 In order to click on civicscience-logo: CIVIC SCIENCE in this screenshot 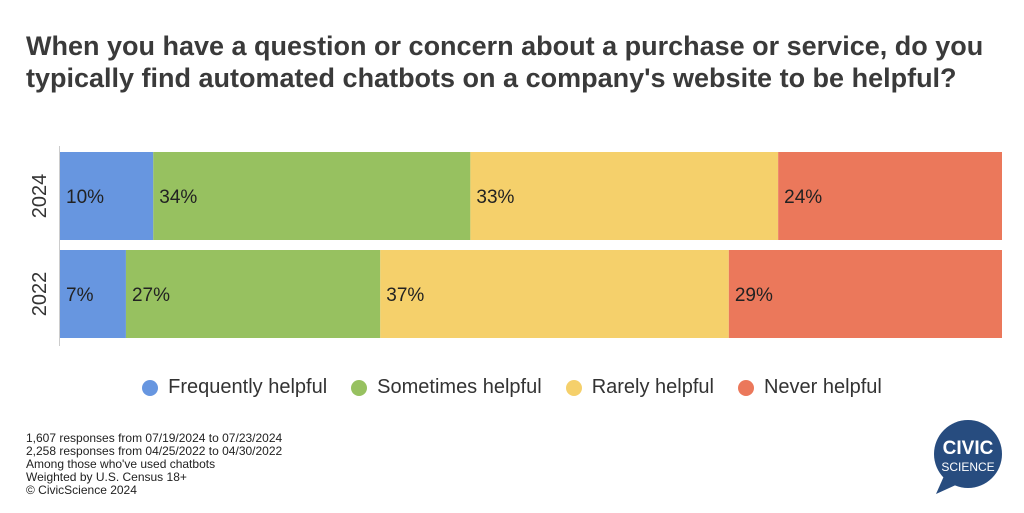, I will do `click(968, 457)`.